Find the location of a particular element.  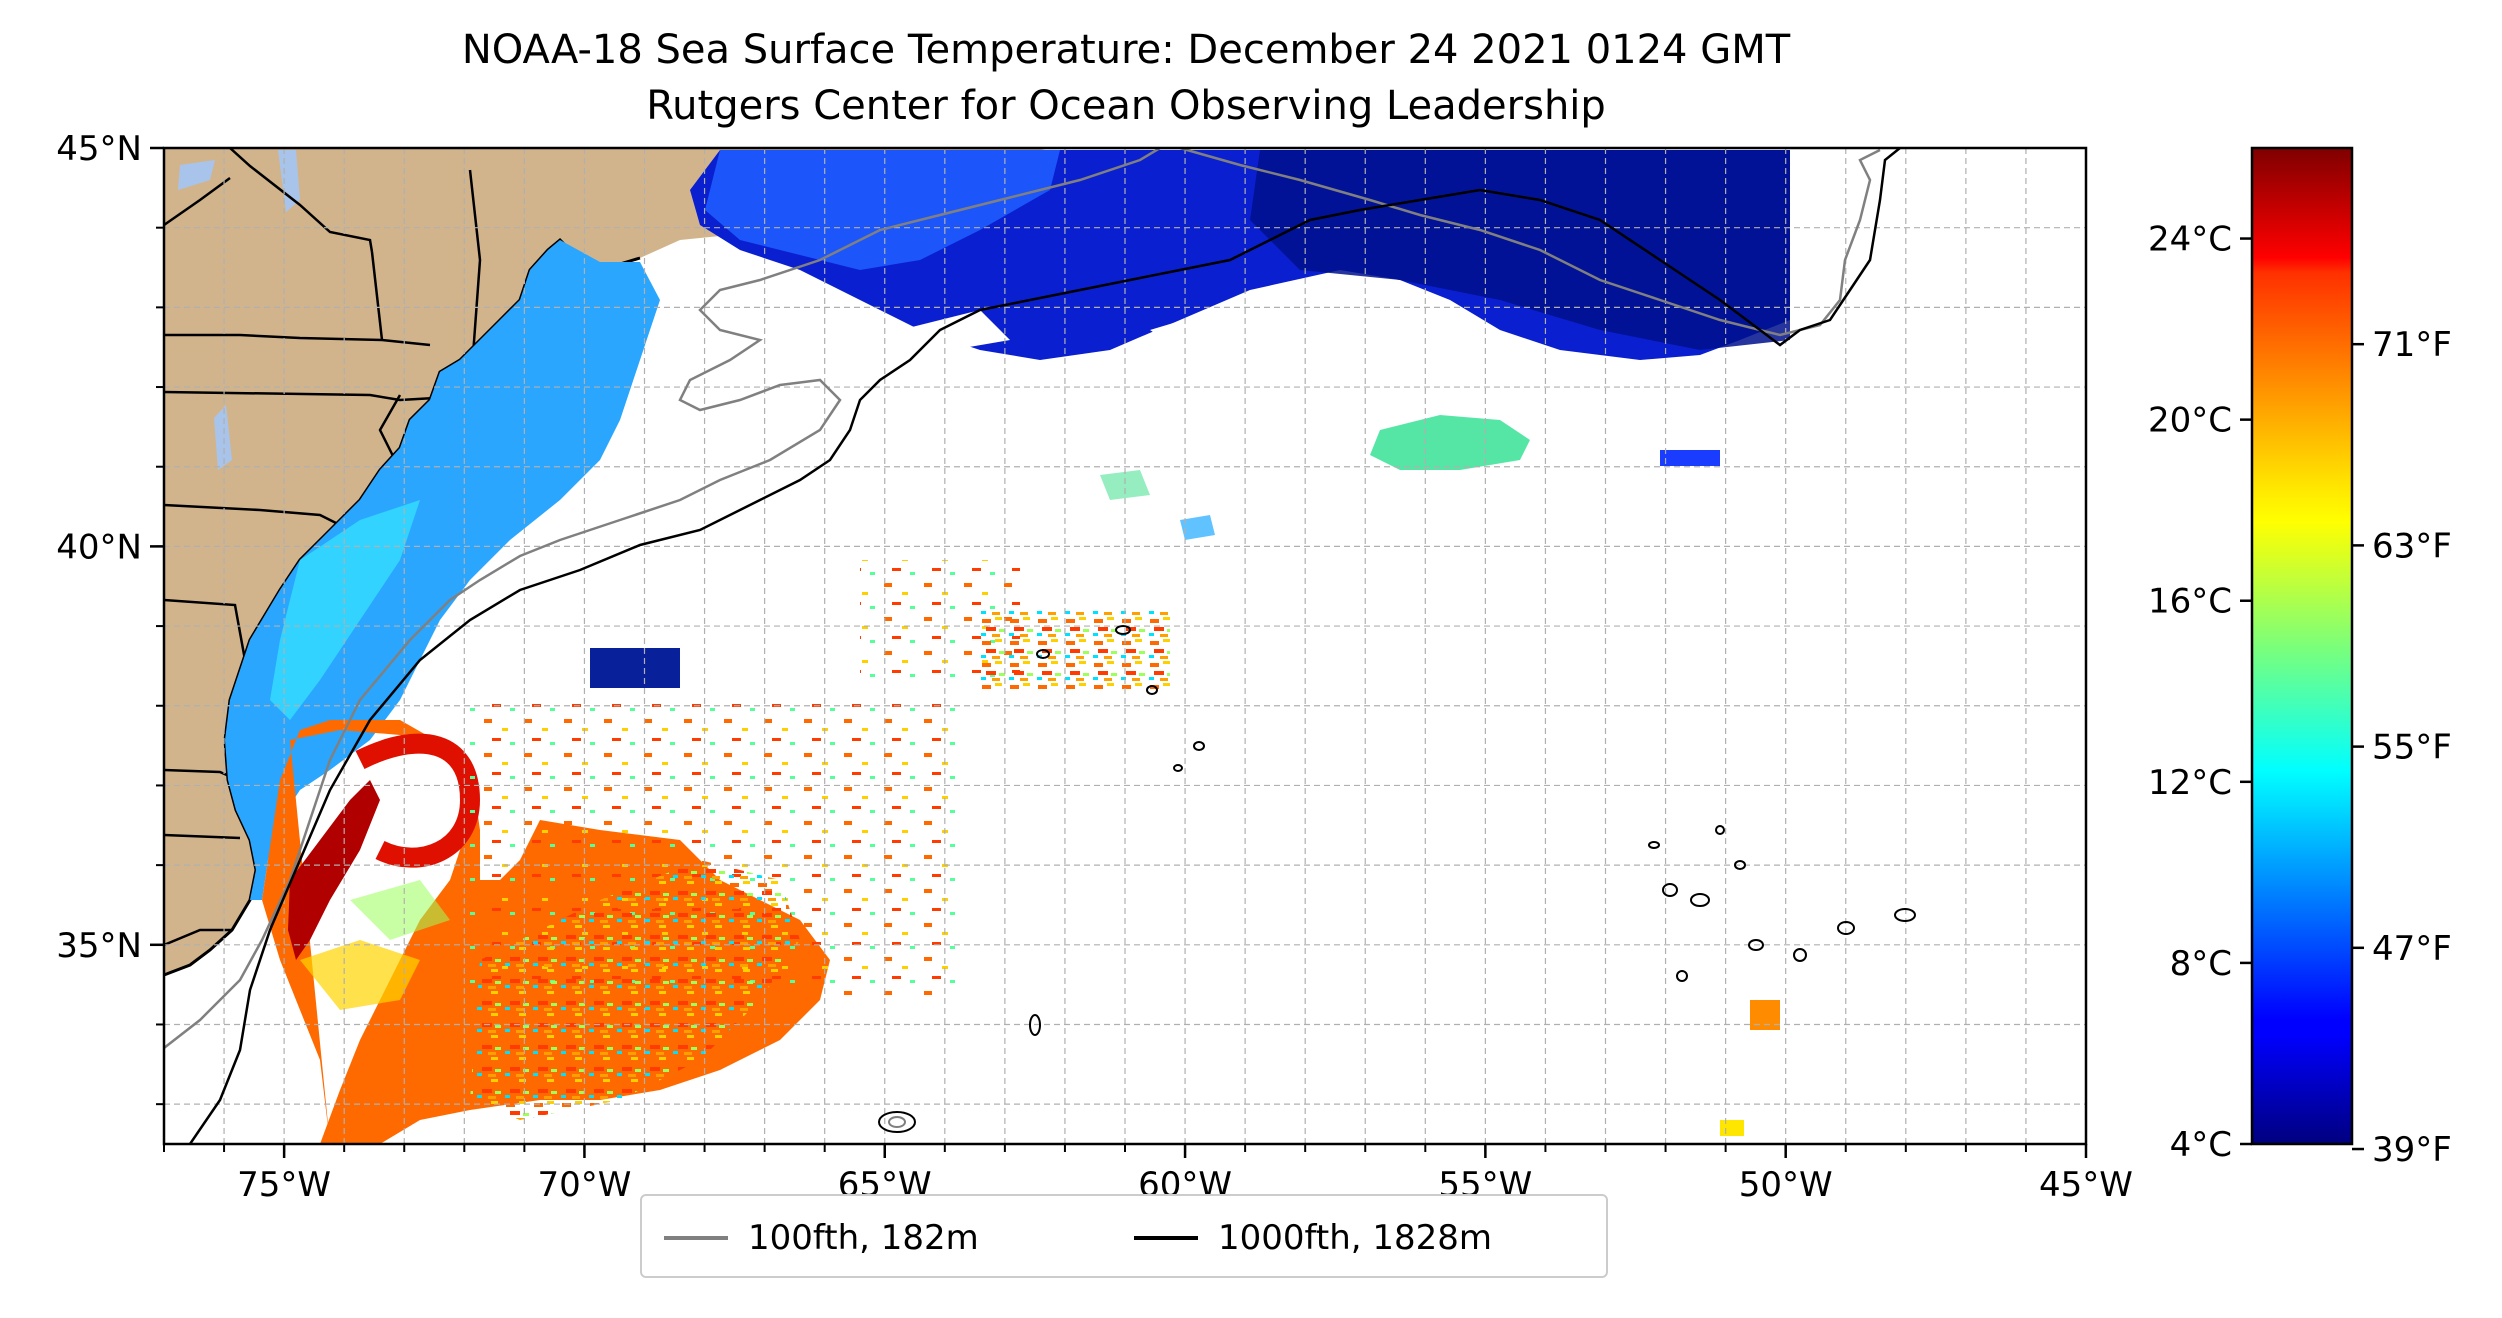

fahrenheit-tick-label: 71°F is located at coordinates (2412, 345).